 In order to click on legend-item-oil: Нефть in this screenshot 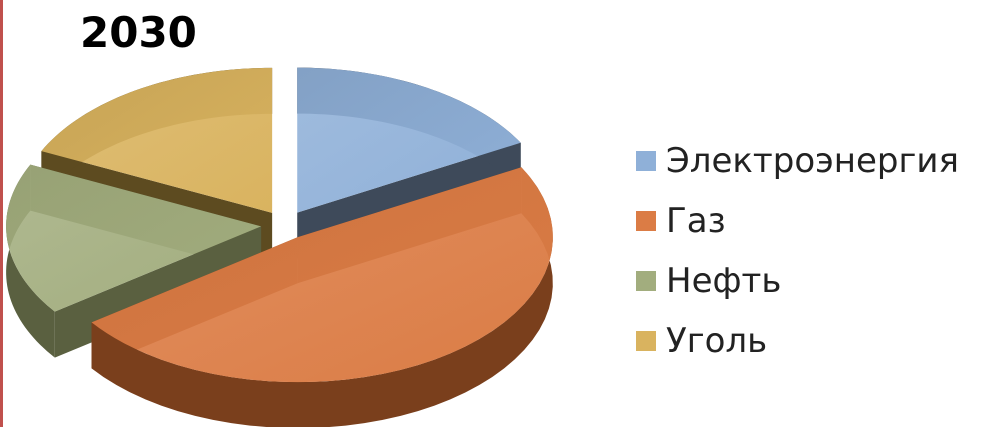, I will do `click(797, 281)`.